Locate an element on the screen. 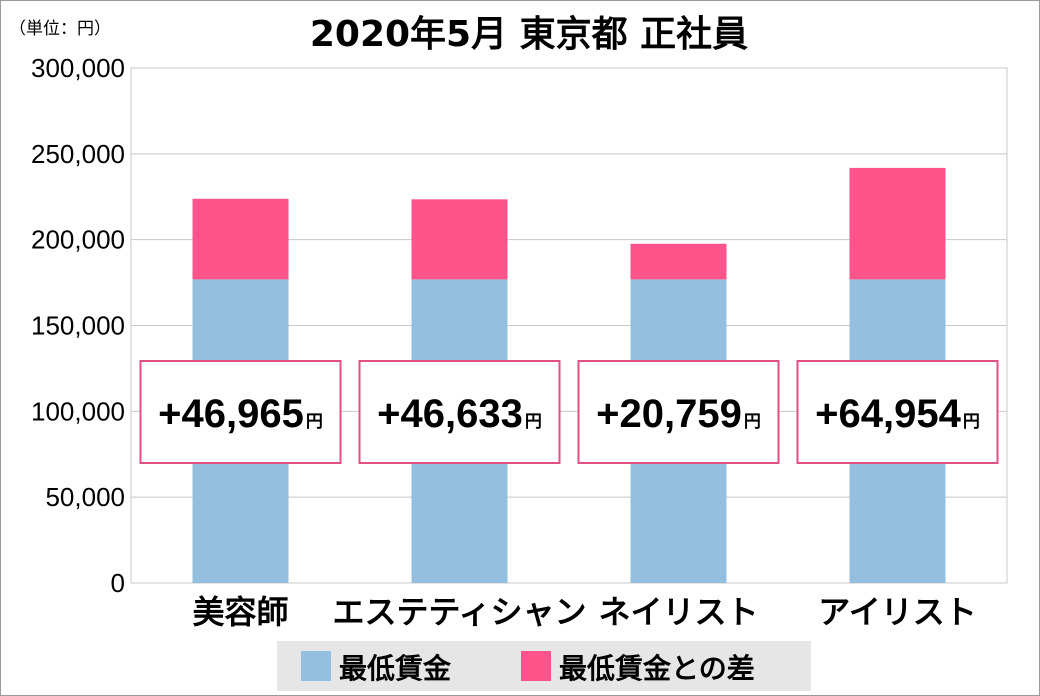  y-tick-label: 0 is located at coordinates (118, 583).